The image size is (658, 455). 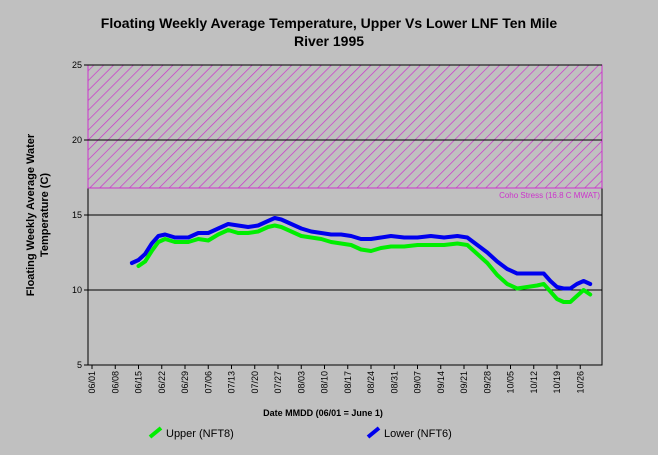 I want to click on y-axis-ticks: 5 10 15 20 25, so click(x=80, y=215).